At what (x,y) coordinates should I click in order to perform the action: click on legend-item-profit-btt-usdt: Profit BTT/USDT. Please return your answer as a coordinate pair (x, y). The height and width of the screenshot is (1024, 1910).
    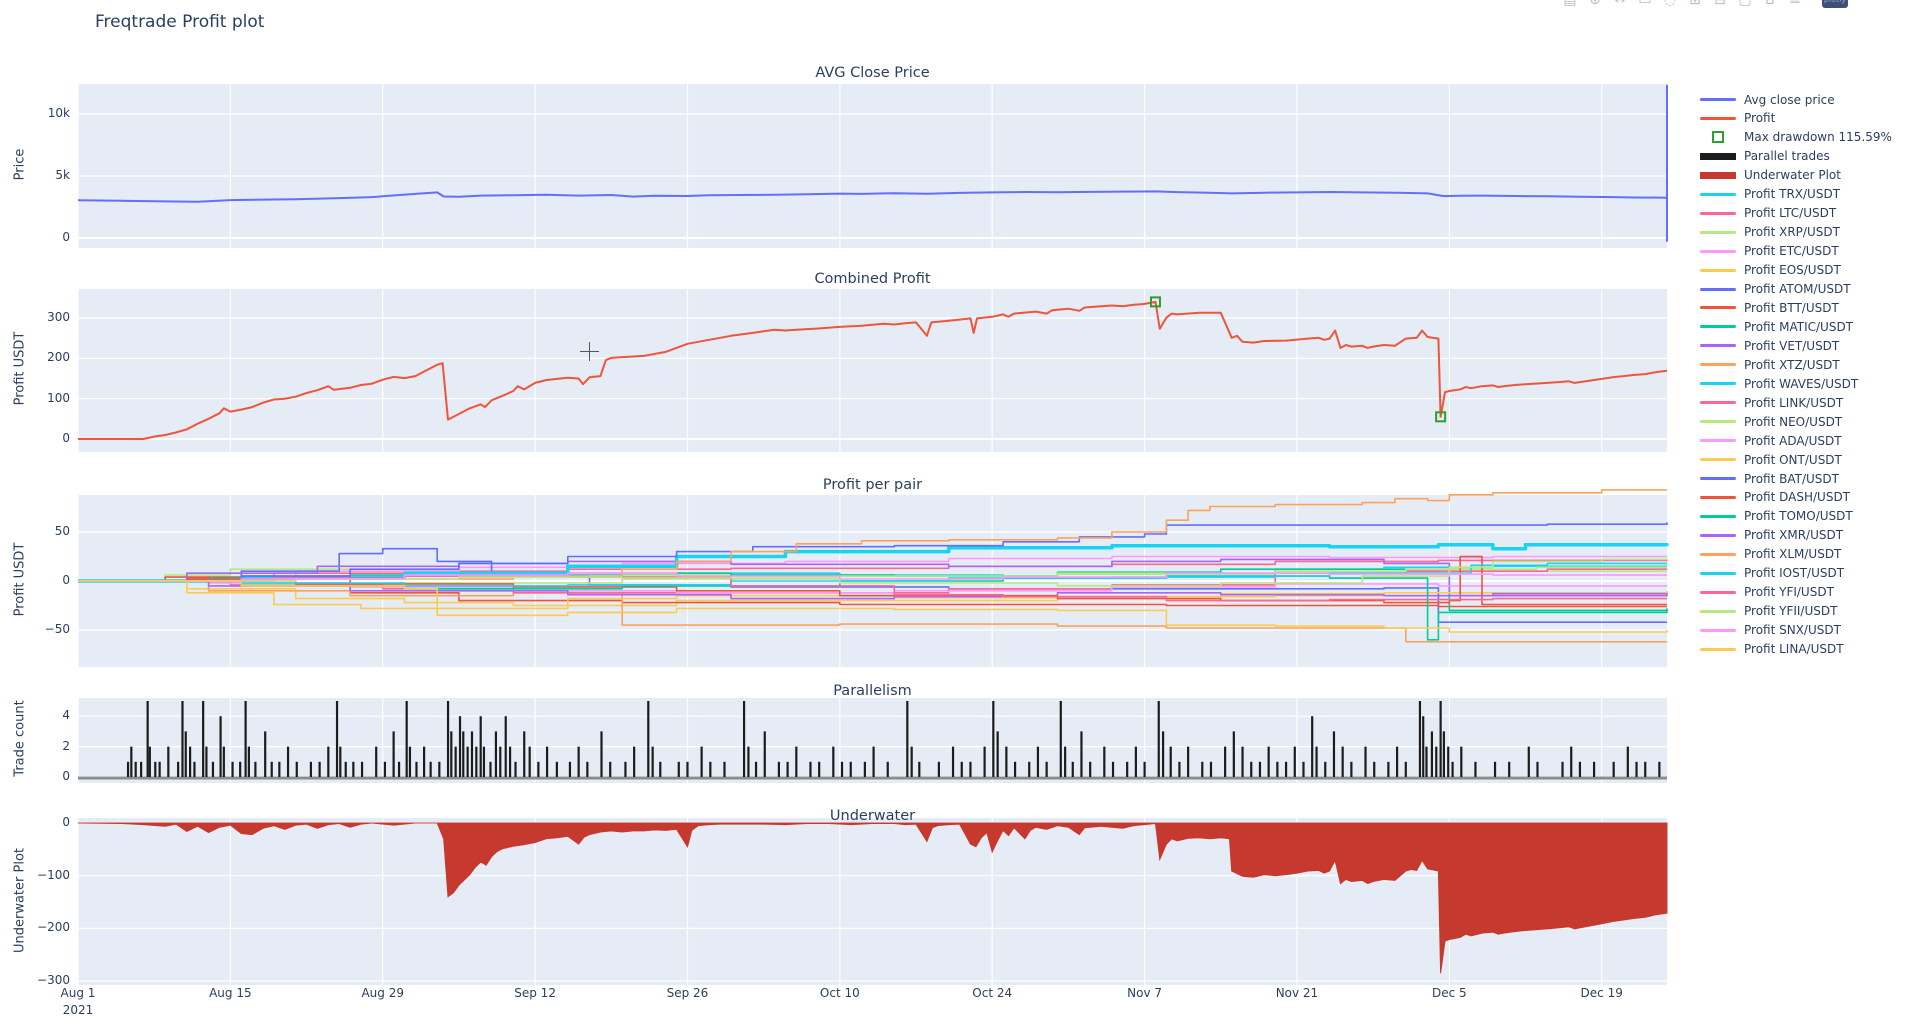
    Looking at the image, I should click on (1769, 307).